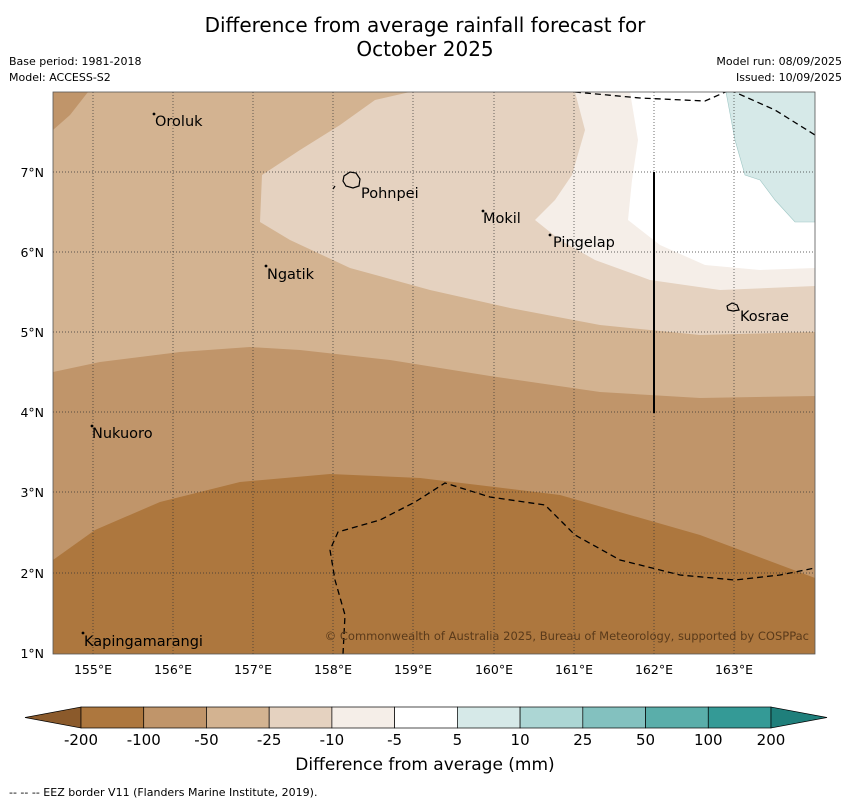 This screenshot has height=804, width=850. I want to click on colorbar-label: -100, so click(144, 740).